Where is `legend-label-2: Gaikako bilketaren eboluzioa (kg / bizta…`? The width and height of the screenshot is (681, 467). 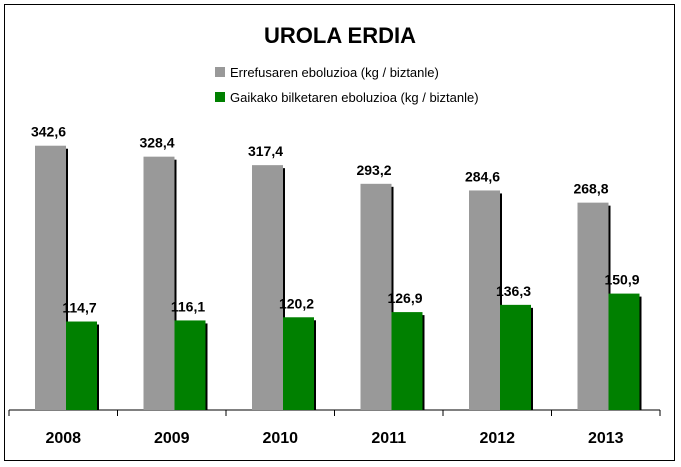 legend-label-2: Gaikako bilketaren eboluzioa (kg / bizta… is located at coordinates (354, 97).